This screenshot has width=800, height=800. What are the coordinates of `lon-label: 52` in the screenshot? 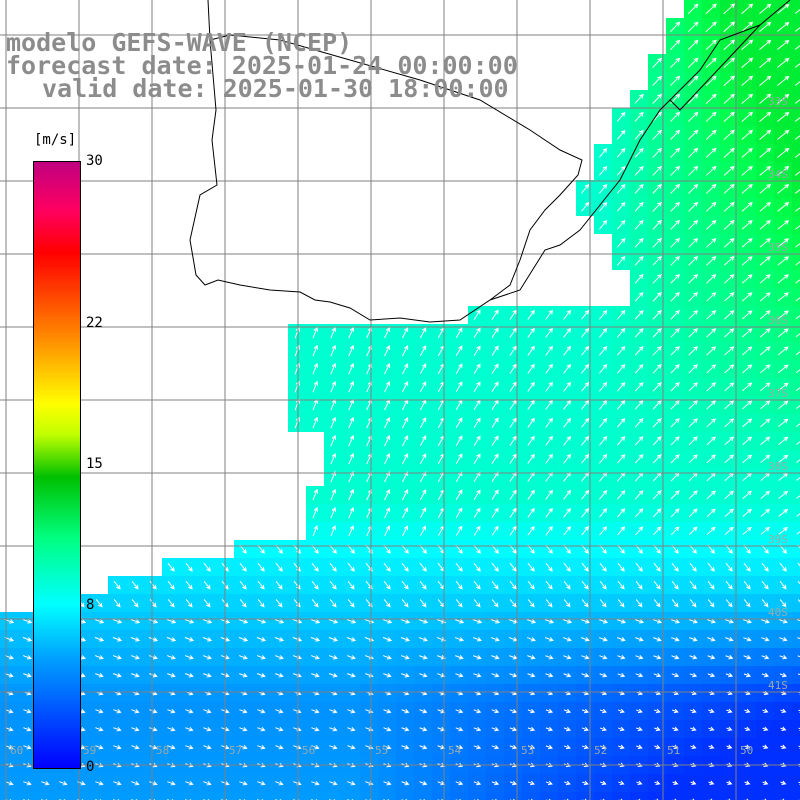 It's located at (601, 750).